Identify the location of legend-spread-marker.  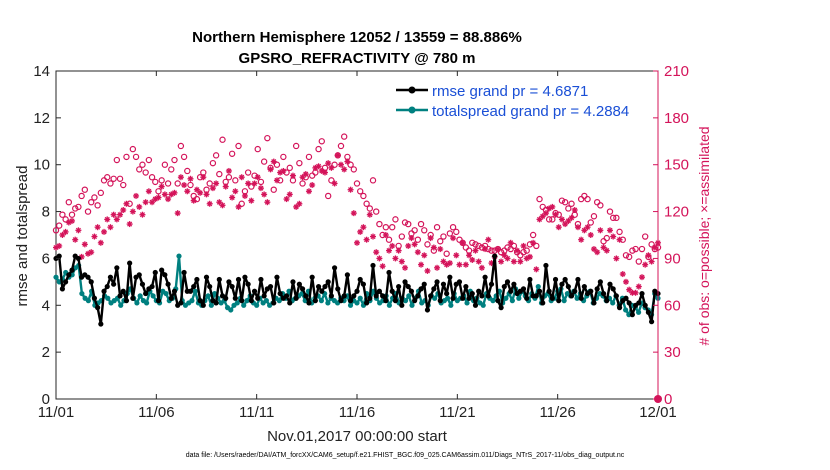
(412, 110).